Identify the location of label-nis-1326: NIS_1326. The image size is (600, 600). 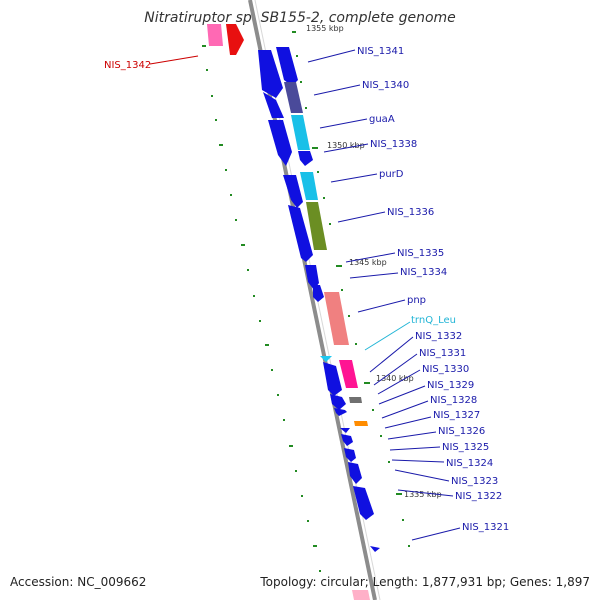
(461, 431).